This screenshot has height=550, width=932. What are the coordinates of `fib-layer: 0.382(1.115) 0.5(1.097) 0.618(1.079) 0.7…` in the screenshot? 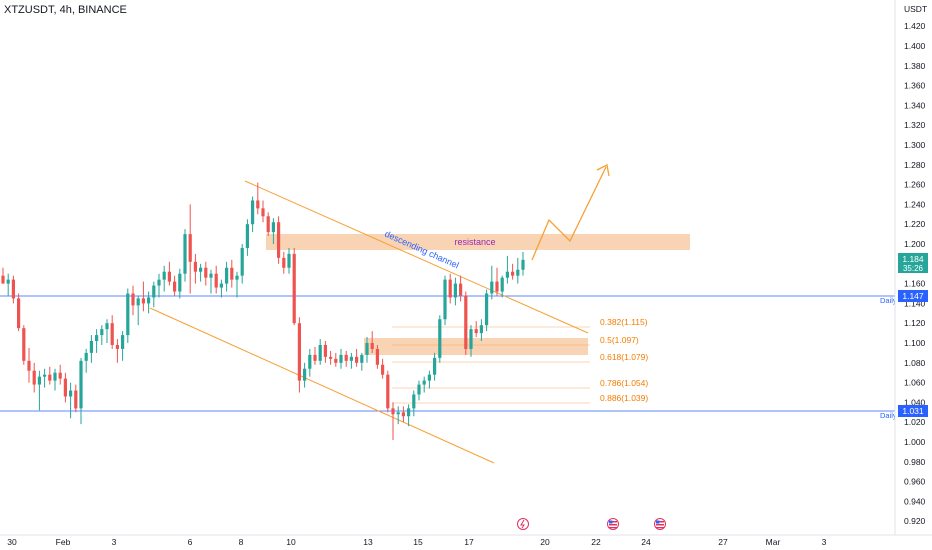 It's located at (520, 360).